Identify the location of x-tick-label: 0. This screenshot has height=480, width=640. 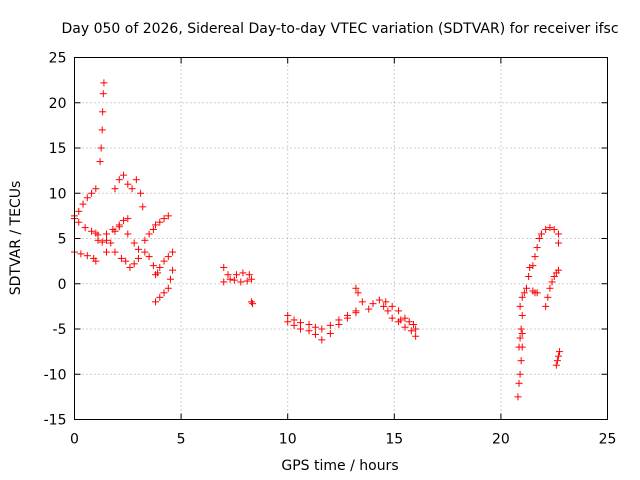
(74, 440).